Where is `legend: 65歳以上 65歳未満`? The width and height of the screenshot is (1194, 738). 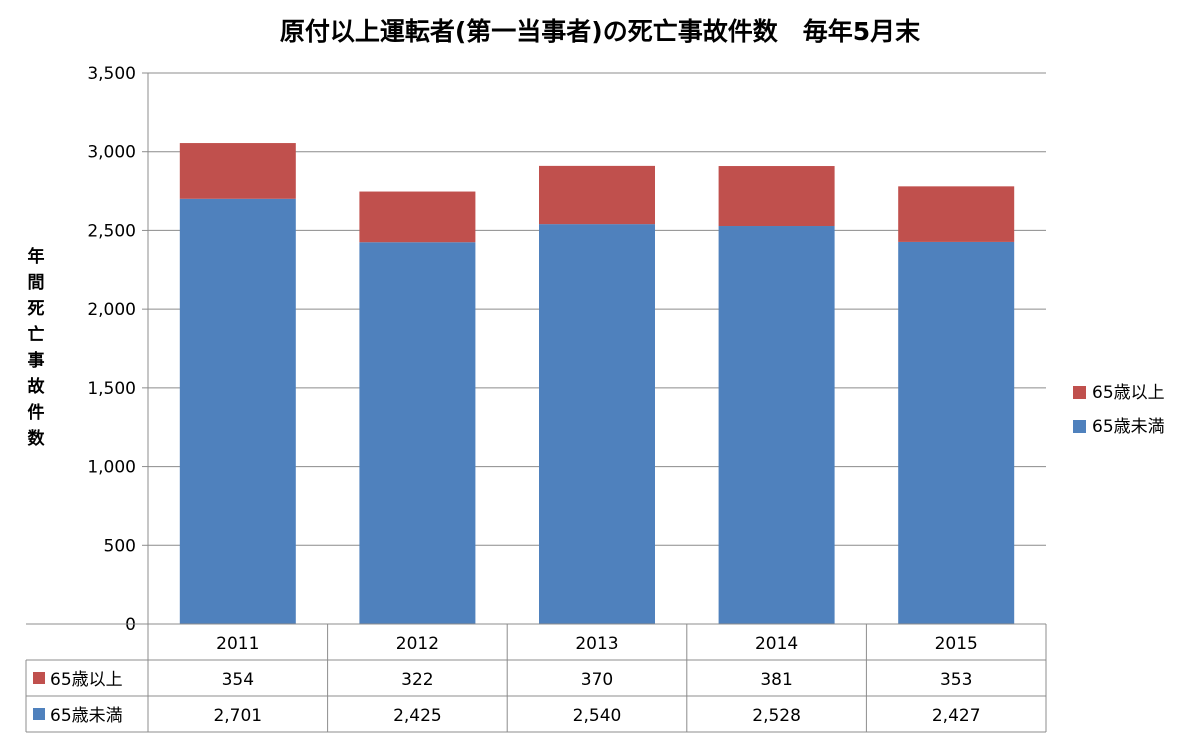
legend: 65歳以上 65歳未満 is located at coordinates (1119, 410).